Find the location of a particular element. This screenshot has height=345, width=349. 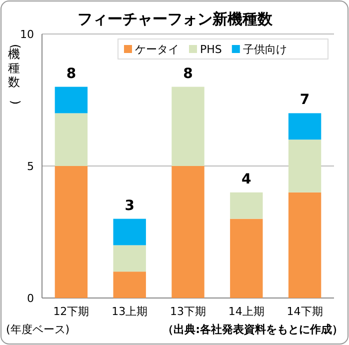

y-tick-label: 0 is located at coordinates (30, 298).